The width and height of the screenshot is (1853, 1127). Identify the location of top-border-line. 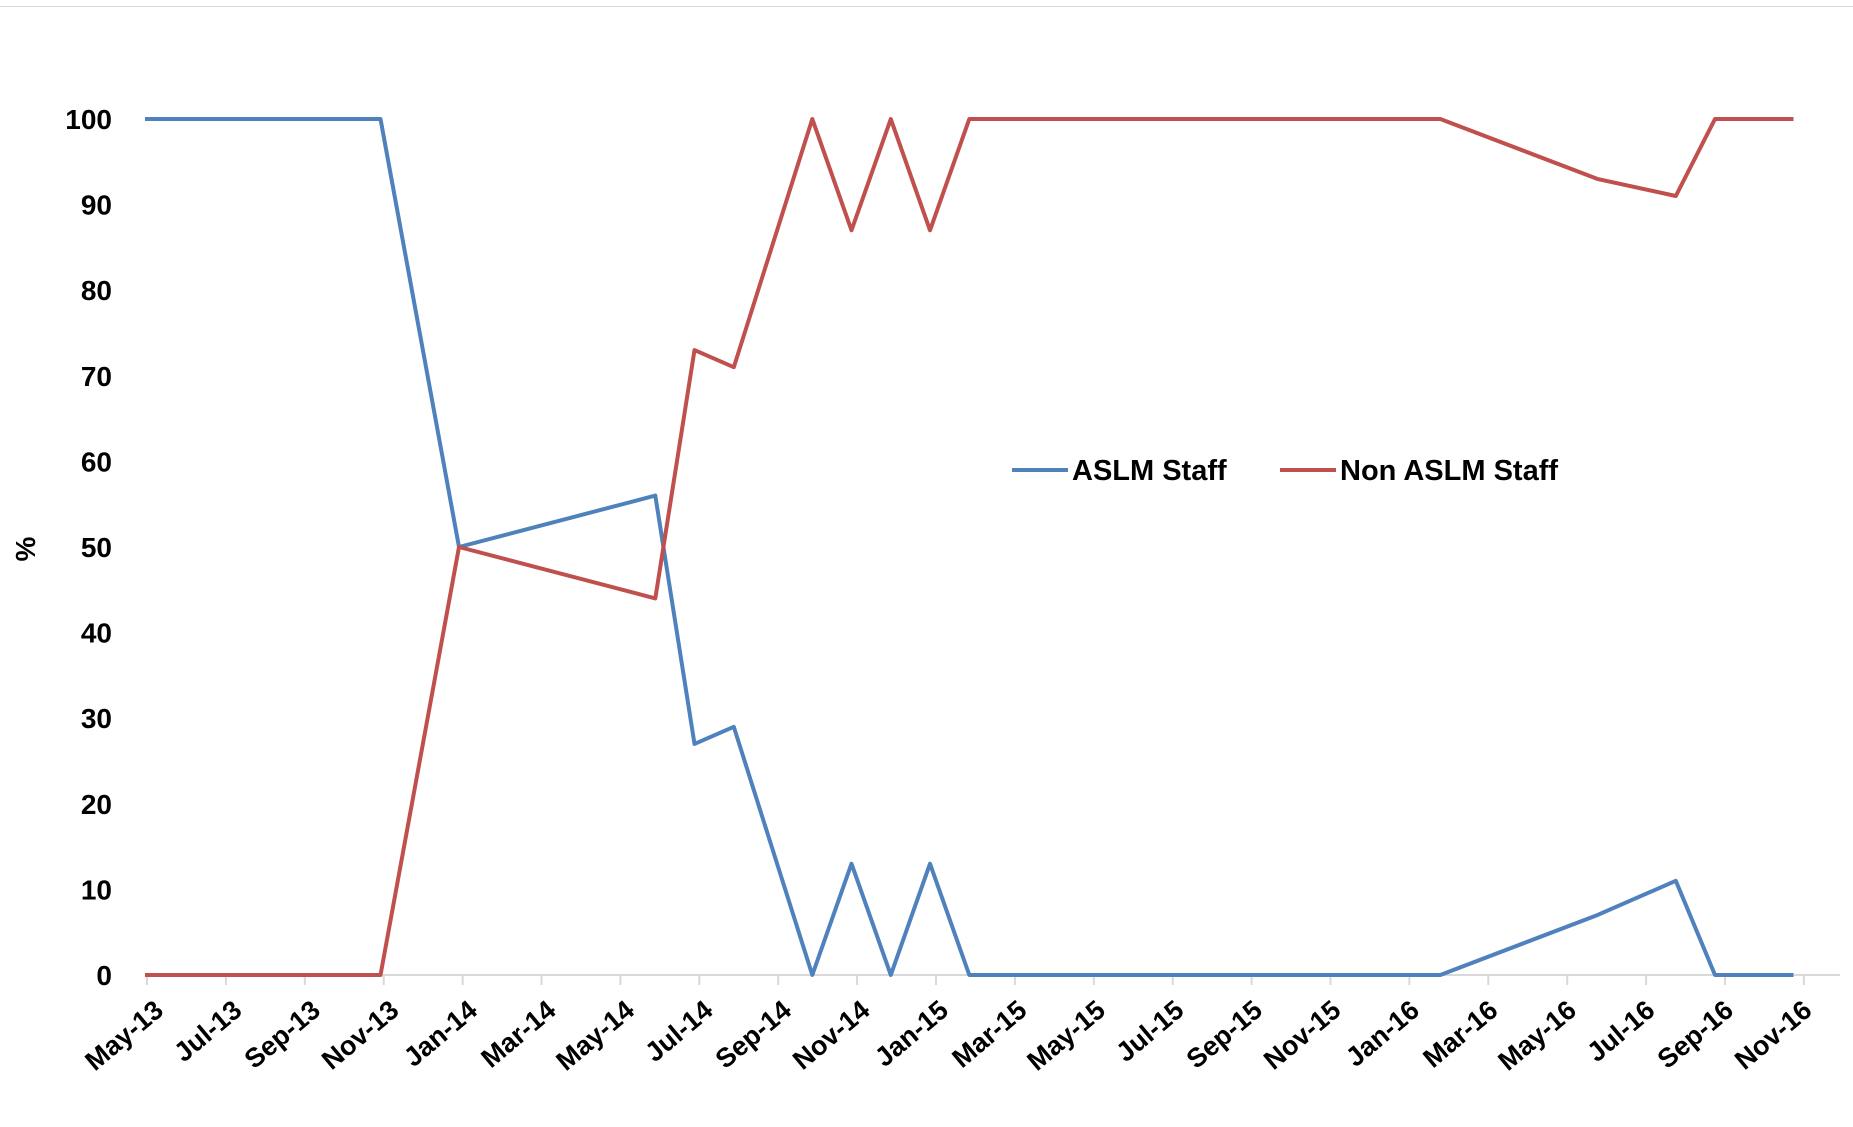
(926, 6).